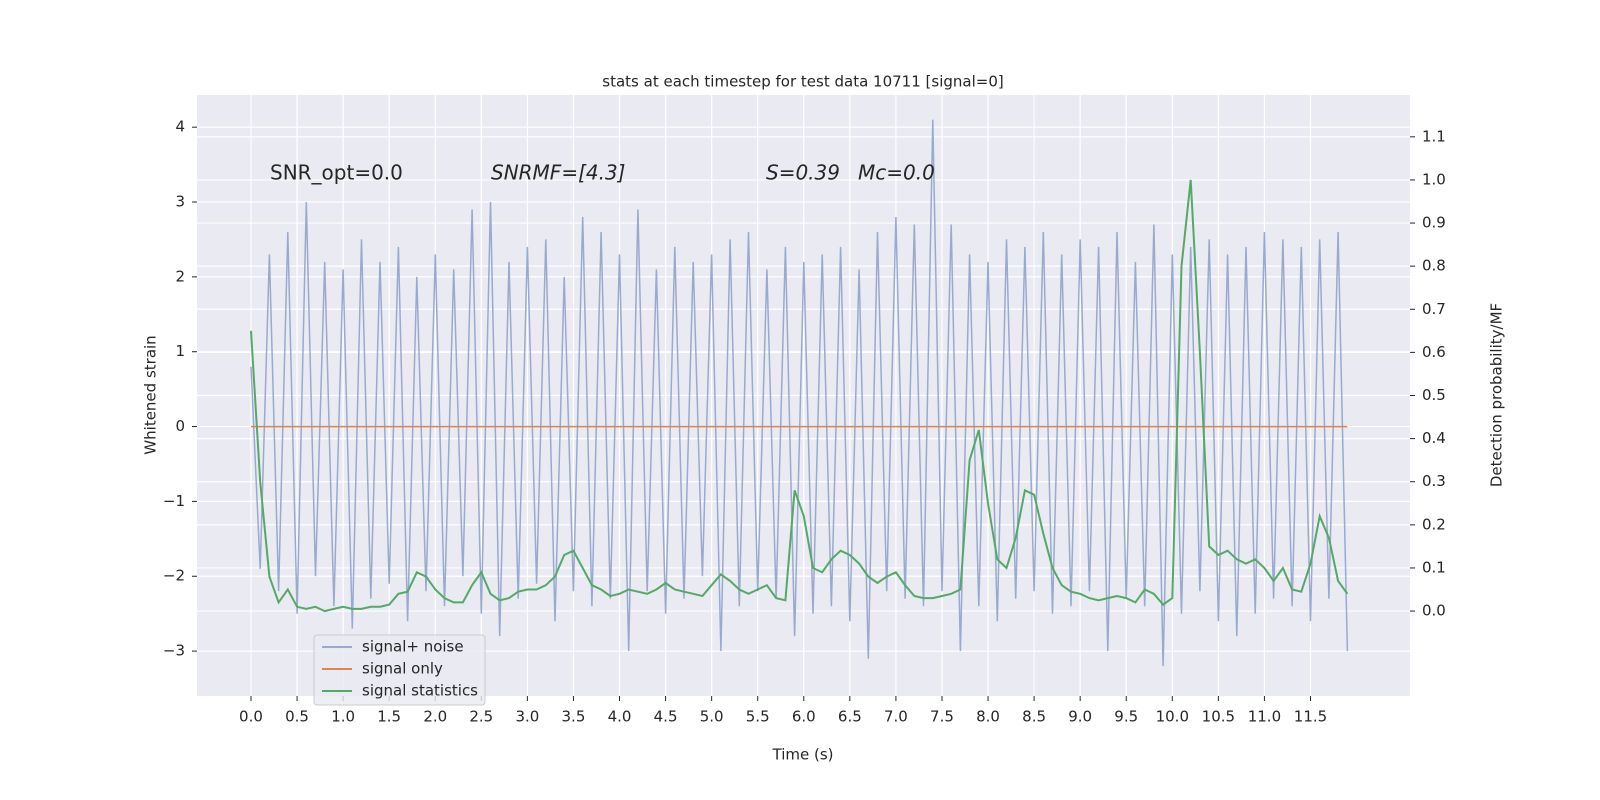  What do you see at coordinates (758, 717) in the screenshot?
I see `x-tick-label: 5.5` at bounding box center [758, 717].